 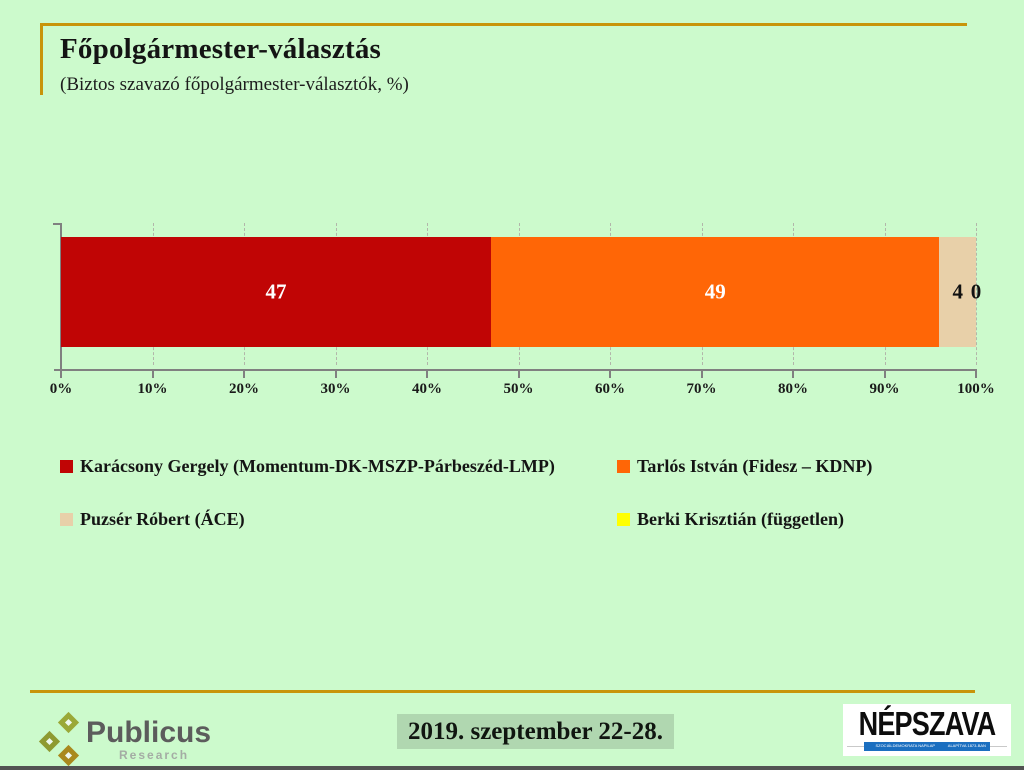 I want to click on legend-item: Tarlós István (Fidesz – KDNP), so click(x=793, y=466).